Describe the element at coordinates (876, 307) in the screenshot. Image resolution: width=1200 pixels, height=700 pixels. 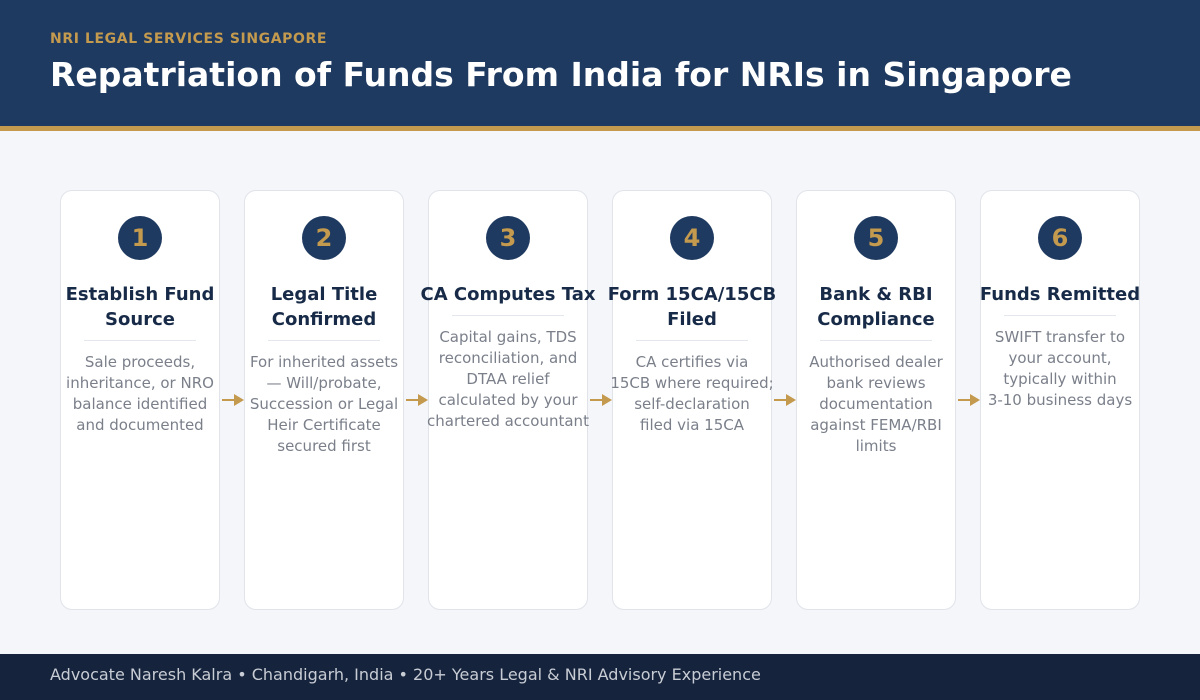
I see `step-title: Bank & RBI Compliance` at that location.